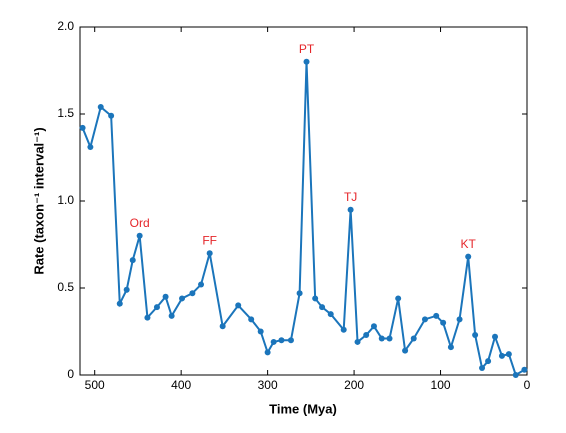 The height and width of the screenshot is (433, 566). Describe the element at coordinates (181, 385) in the screenshot. I see `x-tick-label: 400` at that location.